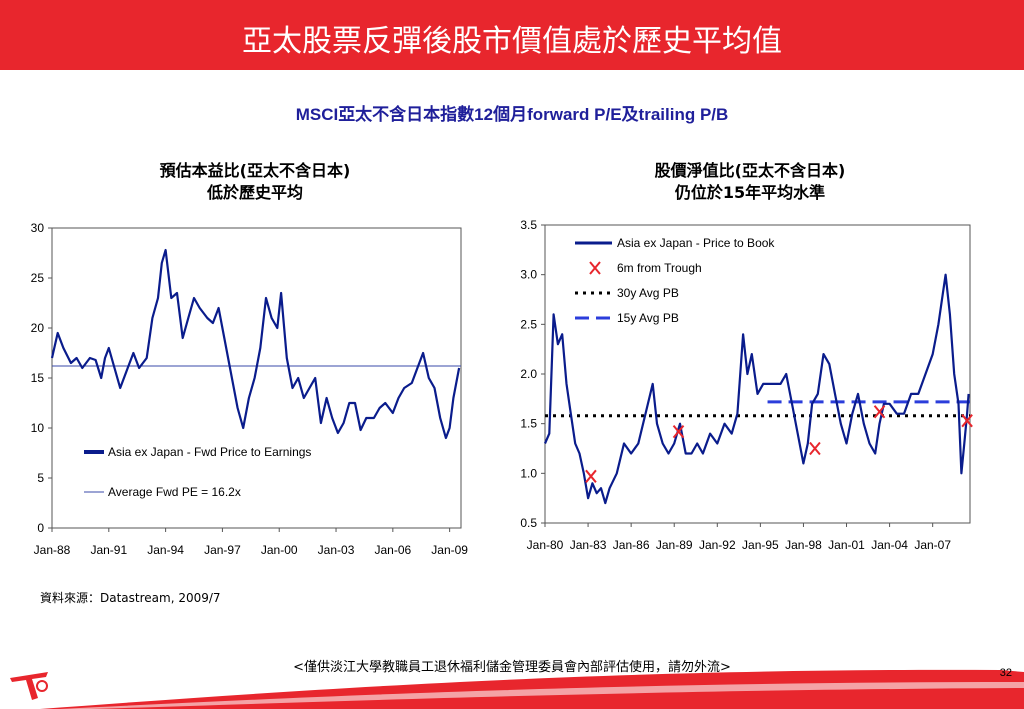 This screenshot has height=709, width=1024. I want to click on right-heading-line1: 股價淨值比(亞太不含日本), so click(750, 170).